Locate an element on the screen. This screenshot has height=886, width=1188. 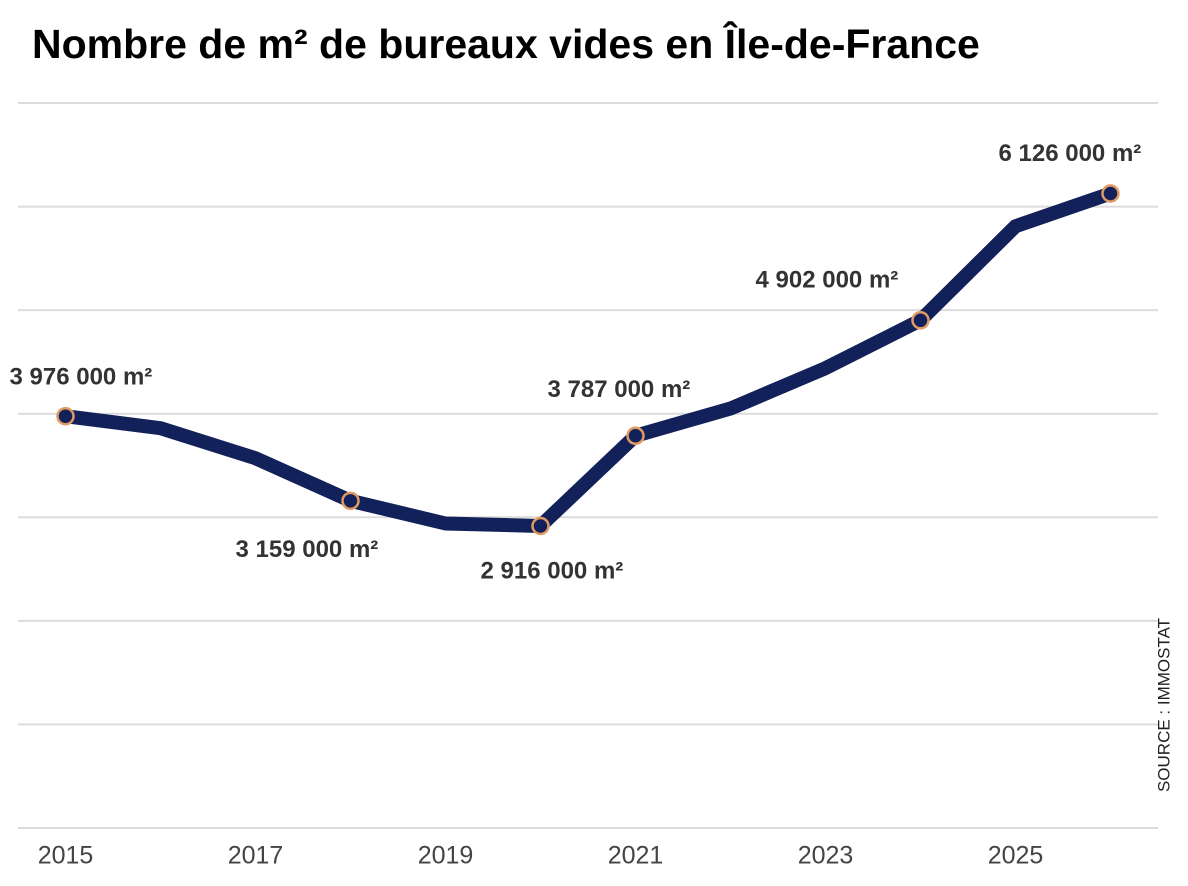
x-tick-label: 2017 is located at coordinates (256, 856).